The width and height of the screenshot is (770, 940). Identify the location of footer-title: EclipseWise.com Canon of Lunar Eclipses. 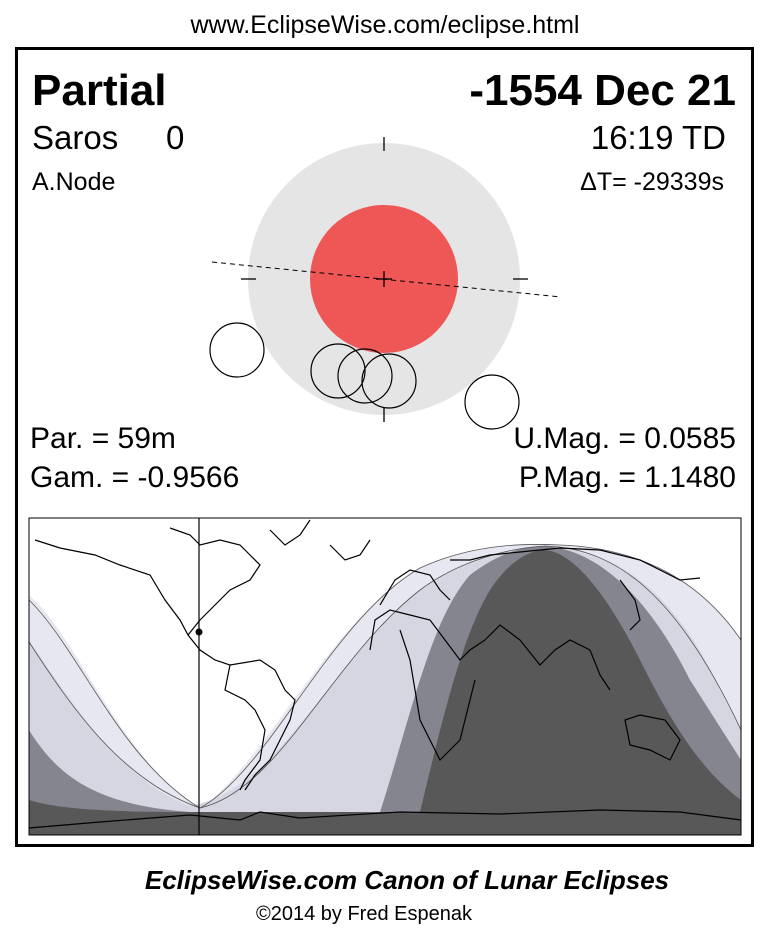
(407, 880).